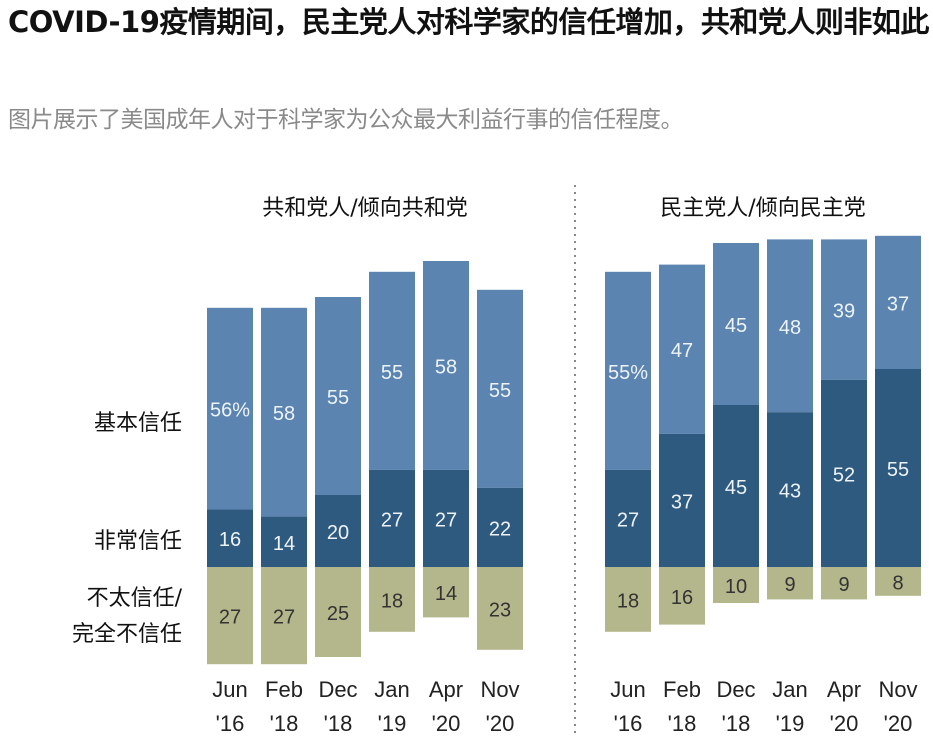  I want to click on value-label-great-deal: 45, so click(736, 488).